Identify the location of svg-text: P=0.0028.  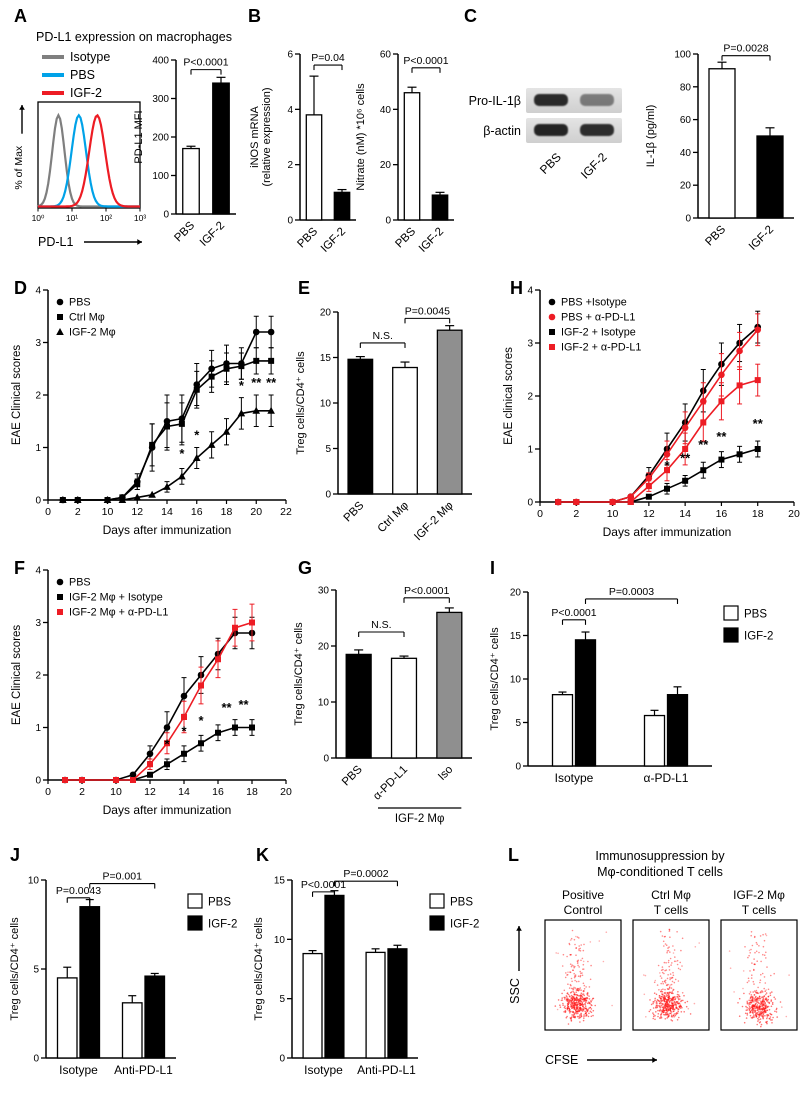
(745, 49).